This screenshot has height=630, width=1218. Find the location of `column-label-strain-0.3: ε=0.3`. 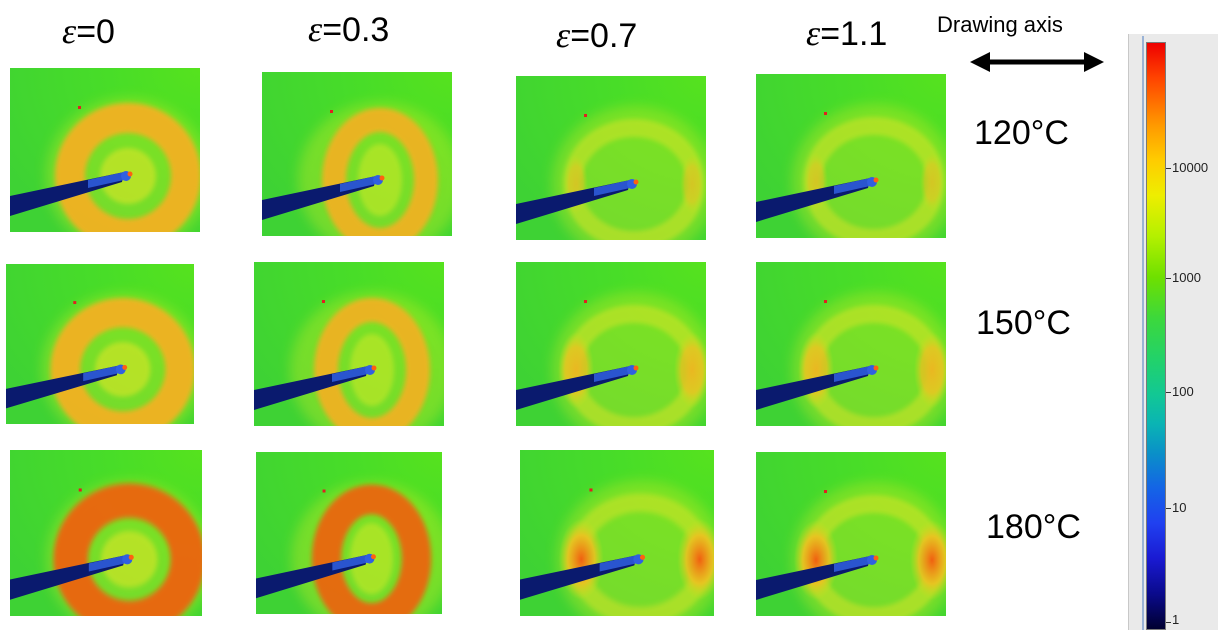

column-label-strain-0.3: ε=0.3 is located at coordinates (348, 29).